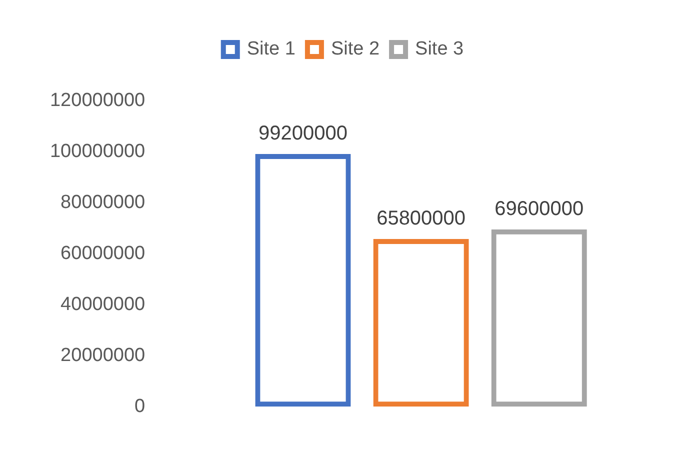  Describe the element at coordinates (103, 355) in the screenshot. I see `y-tick-label: 20000000` at that location.